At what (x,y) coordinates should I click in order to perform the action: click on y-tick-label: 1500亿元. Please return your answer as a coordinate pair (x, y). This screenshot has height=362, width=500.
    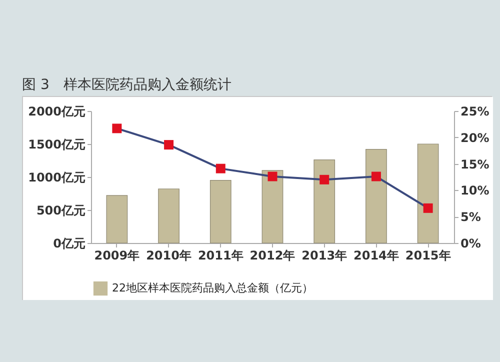
    Looking at the image, I should click on (57, 145).